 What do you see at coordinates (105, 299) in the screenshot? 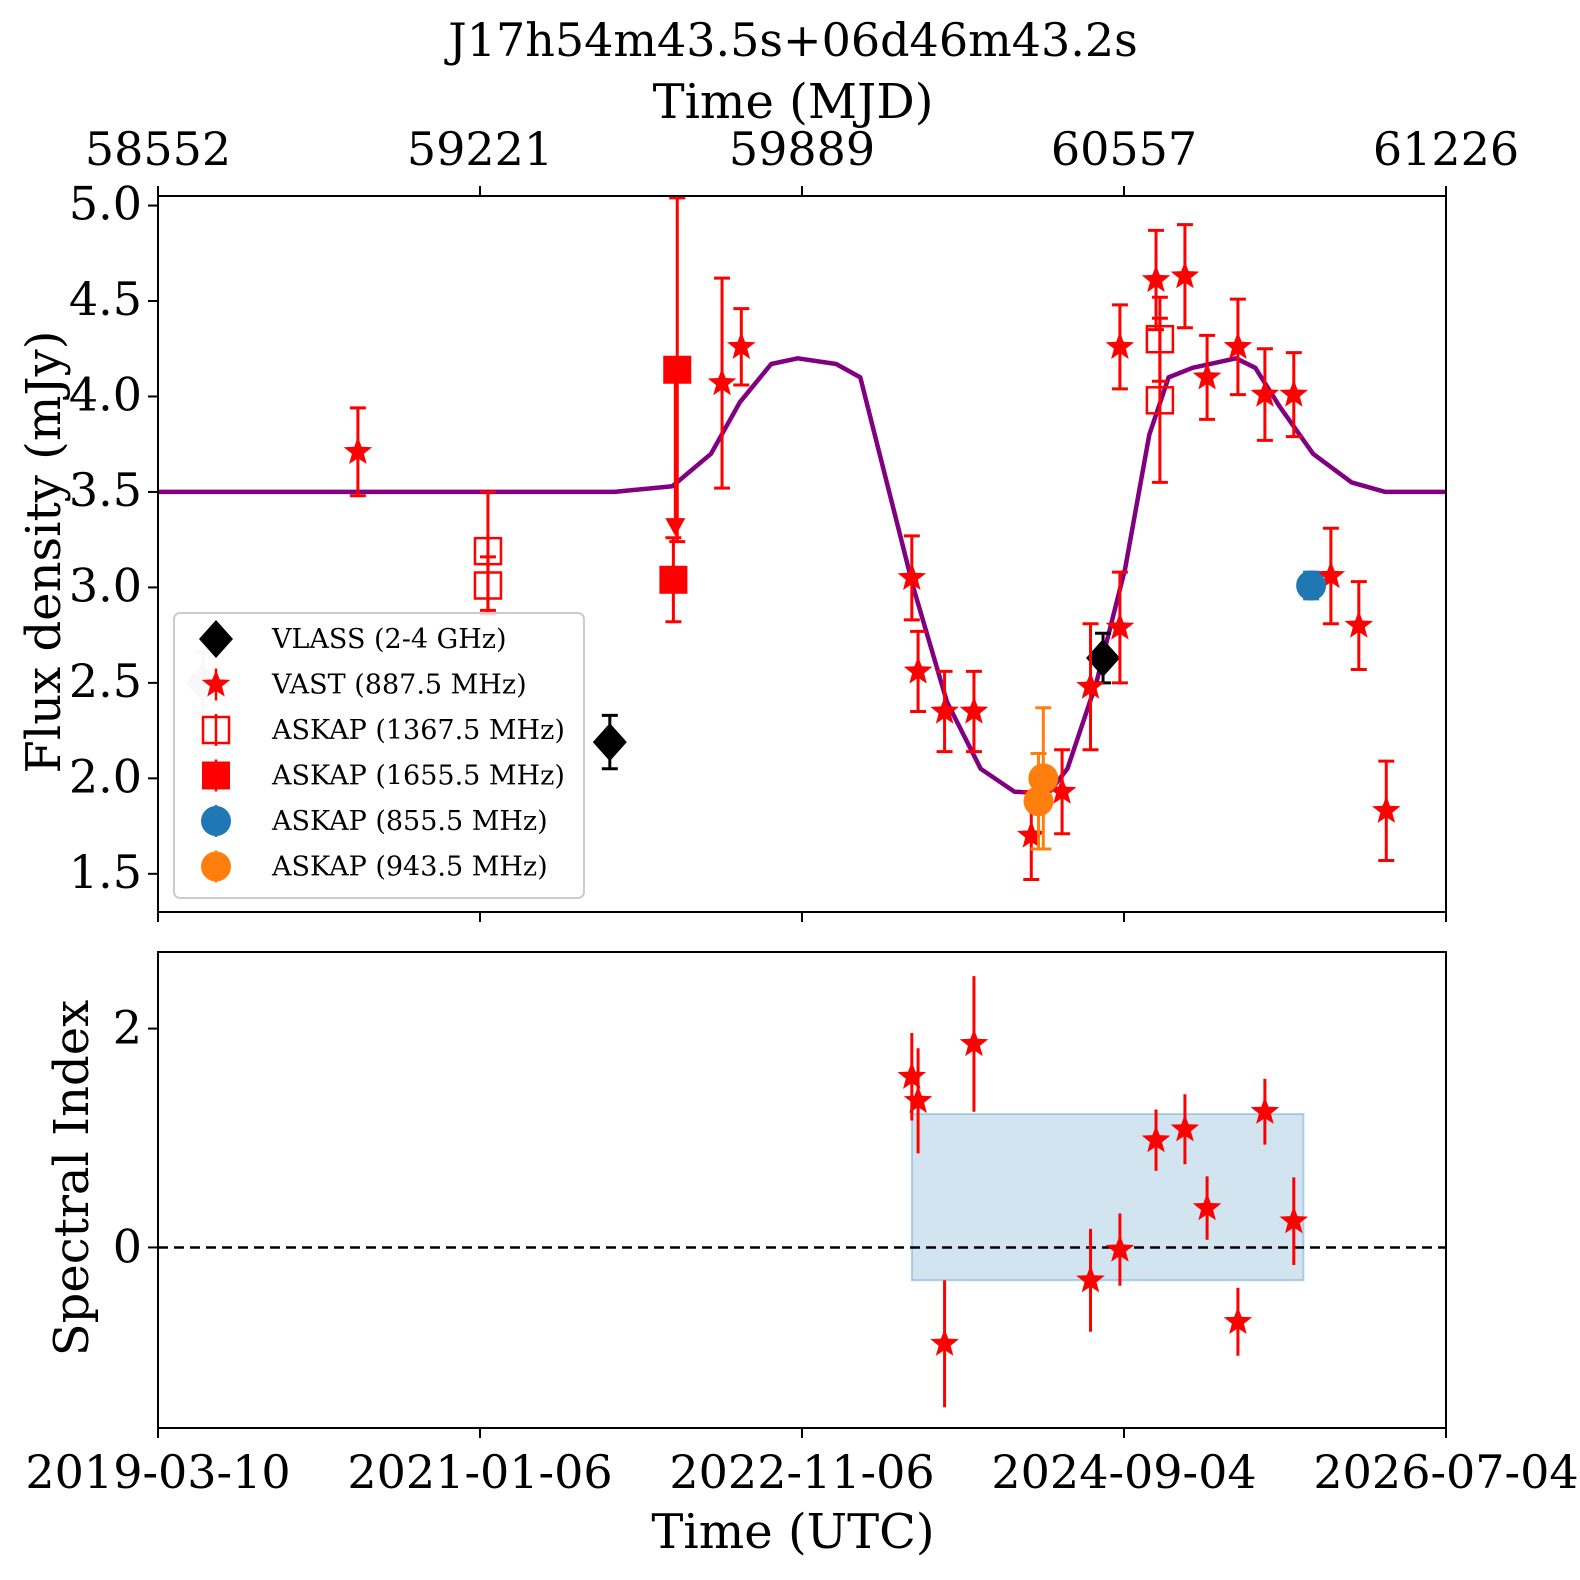
I see `flux-y-tick-label: 4.5` at bounding box center [105, 299].